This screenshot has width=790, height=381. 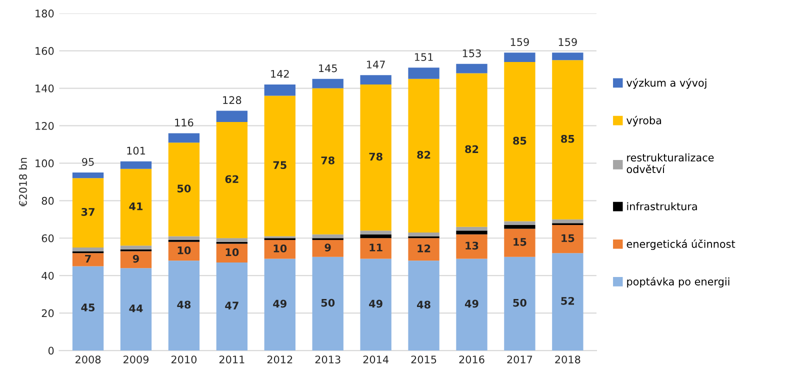 What do you see at coordinates (88, 258) in the screenshot?
I see `data-label: 7` at bounding box center [88, 258].